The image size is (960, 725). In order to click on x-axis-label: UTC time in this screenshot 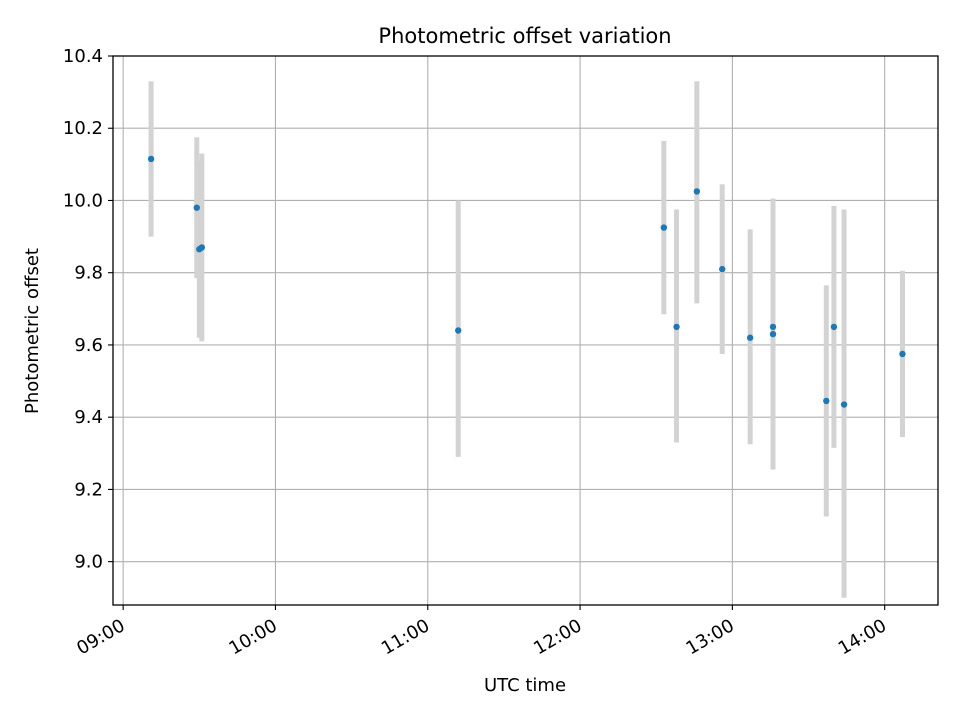, I will do `click(525, 685)`.